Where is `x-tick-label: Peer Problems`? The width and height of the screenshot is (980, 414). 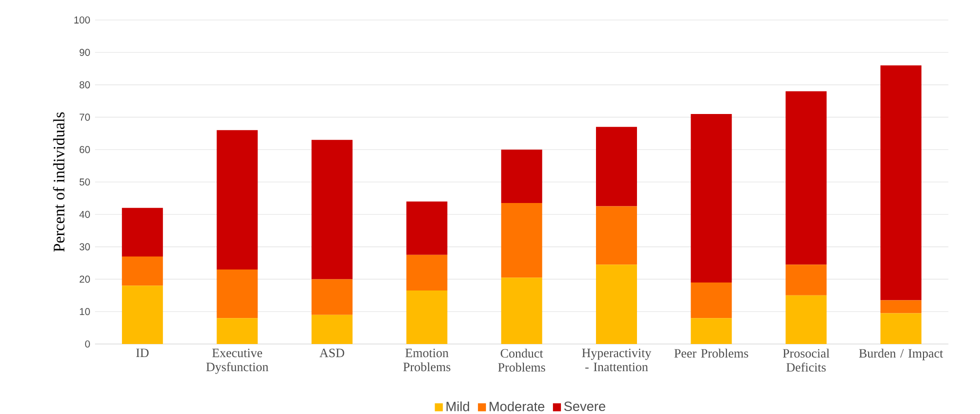 x-tick-label: Peer Problems is located at coordinates (711, 353).